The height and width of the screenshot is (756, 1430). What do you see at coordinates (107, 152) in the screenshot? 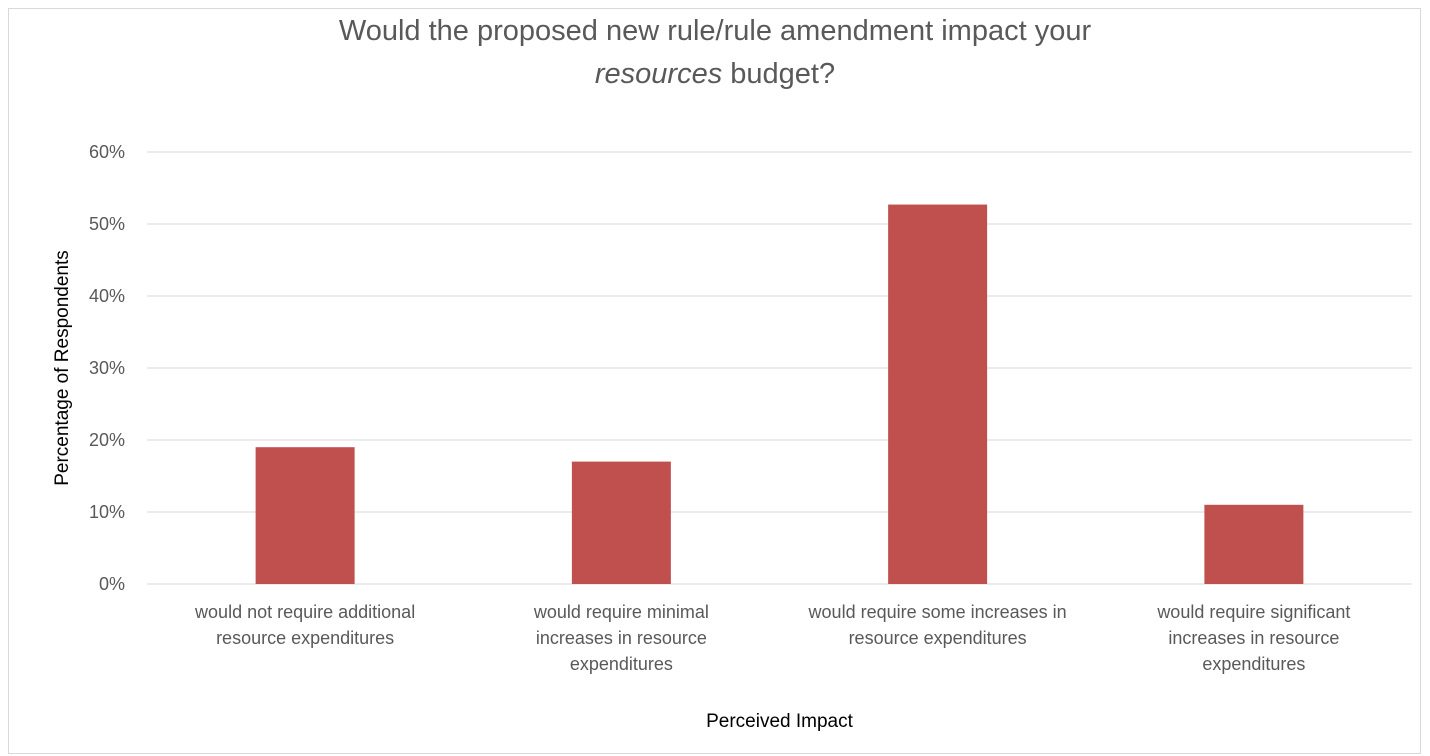
I see `y-tick-label: 60%` at bounding box center [107, 152].